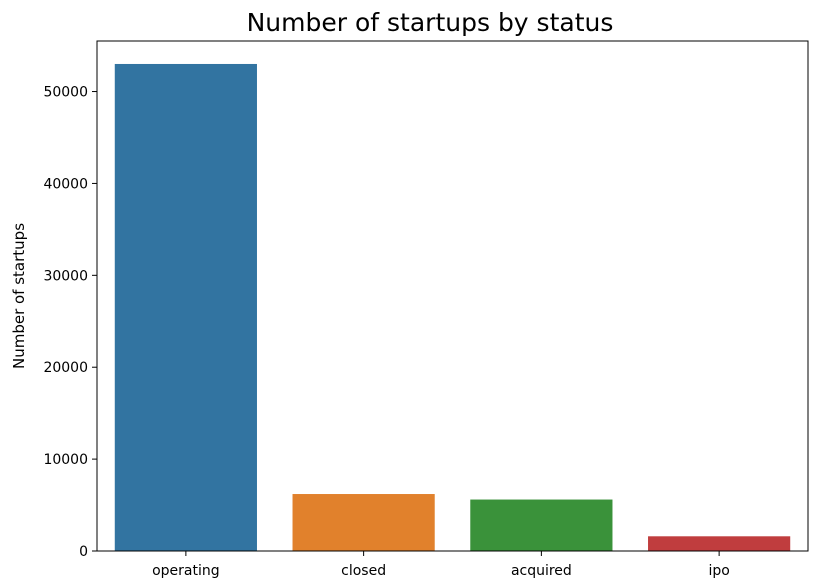 The height and width of the screenshot is (587, 818). I want to click on y-axis-label: Number of startups, so click(19, 296).